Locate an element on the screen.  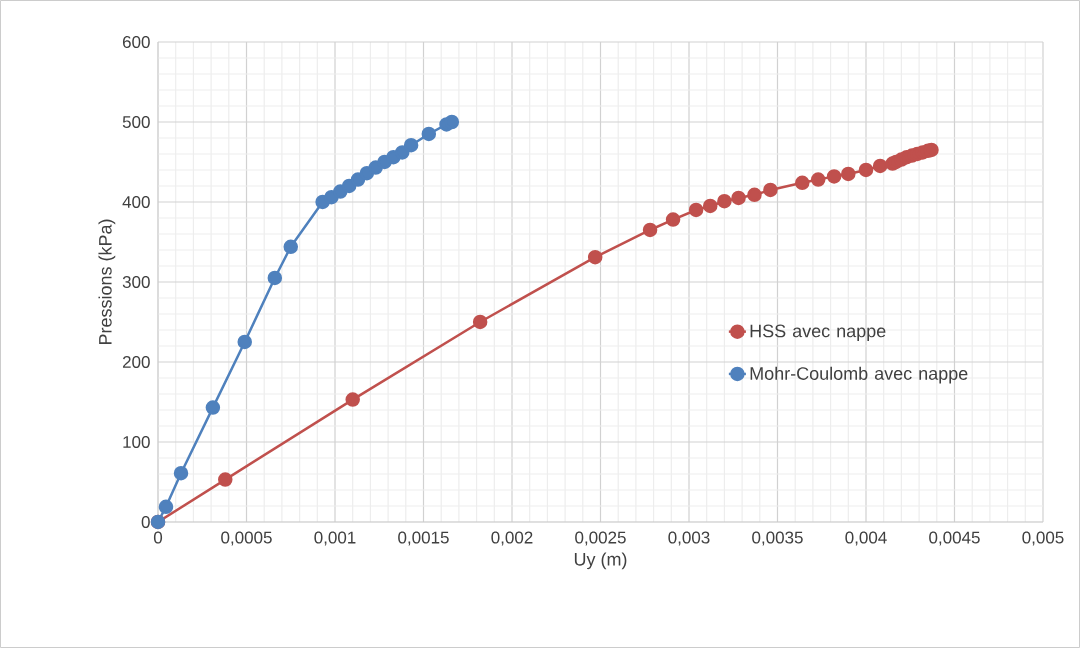
legend-label: HSS avec nappe is located at coordinates (818, 332).